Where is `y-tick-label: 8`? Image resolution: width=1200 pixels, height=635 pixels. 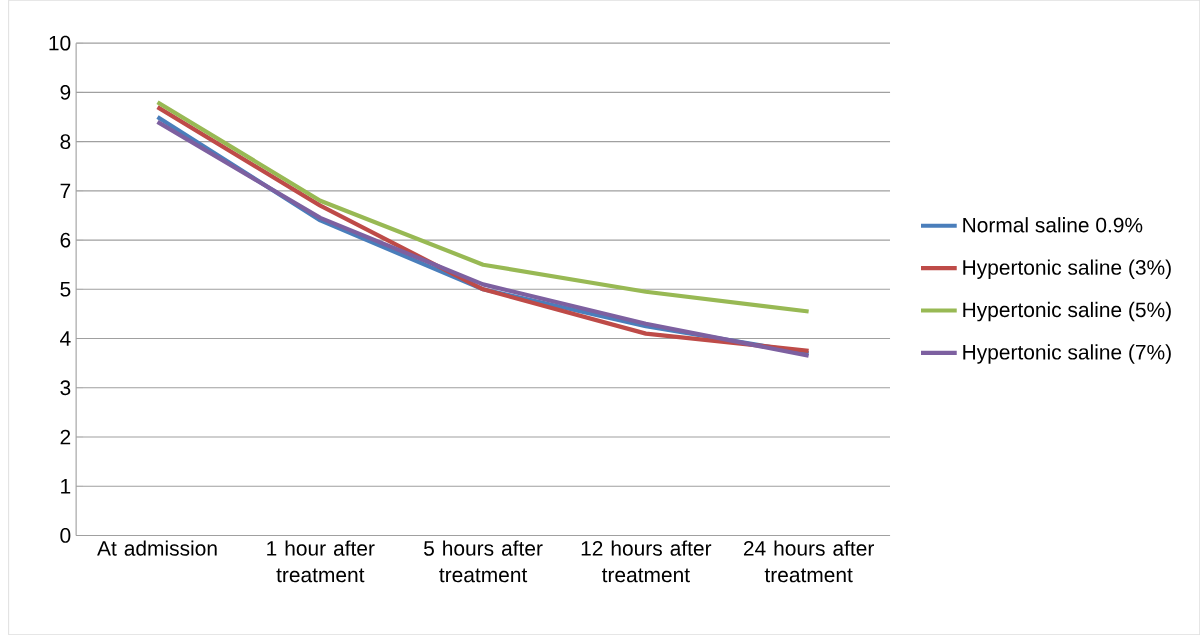 y-tick-label: 8 is located at coordinates (65, 142).